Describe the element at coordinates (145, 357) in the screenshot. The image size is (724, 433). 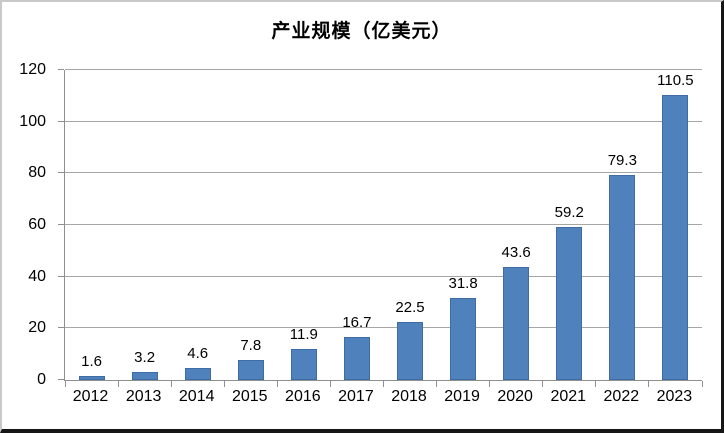
I see `bar-value-label-2013: 3.2` at that location.